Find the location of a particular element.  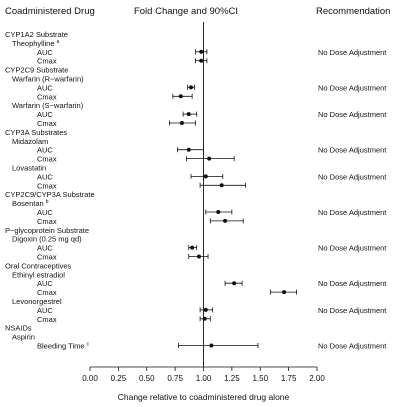

row-label-text: Digoxin (0.25 mg qd) is located at coordinates (47, 239).